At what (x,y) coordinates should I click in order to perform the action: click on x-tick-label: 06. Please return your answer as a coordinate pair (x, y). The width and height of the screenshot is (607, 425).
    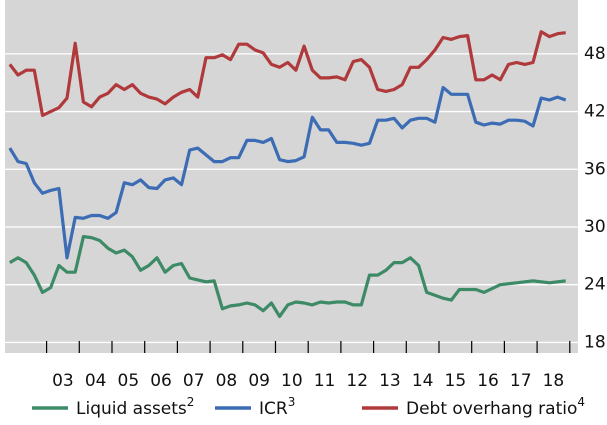
    Looking at the image, I should click on (161, 381).